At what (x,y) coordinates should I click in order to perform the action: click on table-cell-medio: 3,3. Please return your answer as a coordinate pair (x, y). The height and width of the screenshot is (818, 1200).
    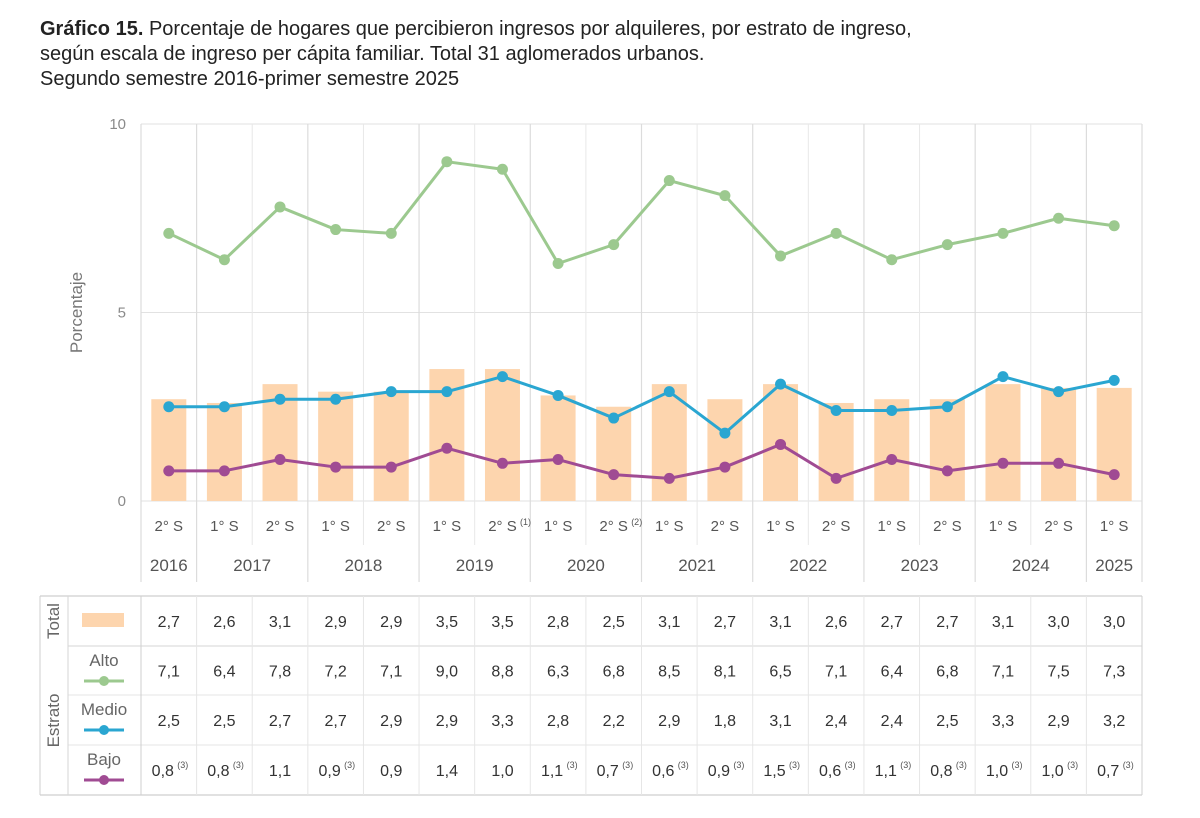
    Looking at the image, I should click on (502, 721).